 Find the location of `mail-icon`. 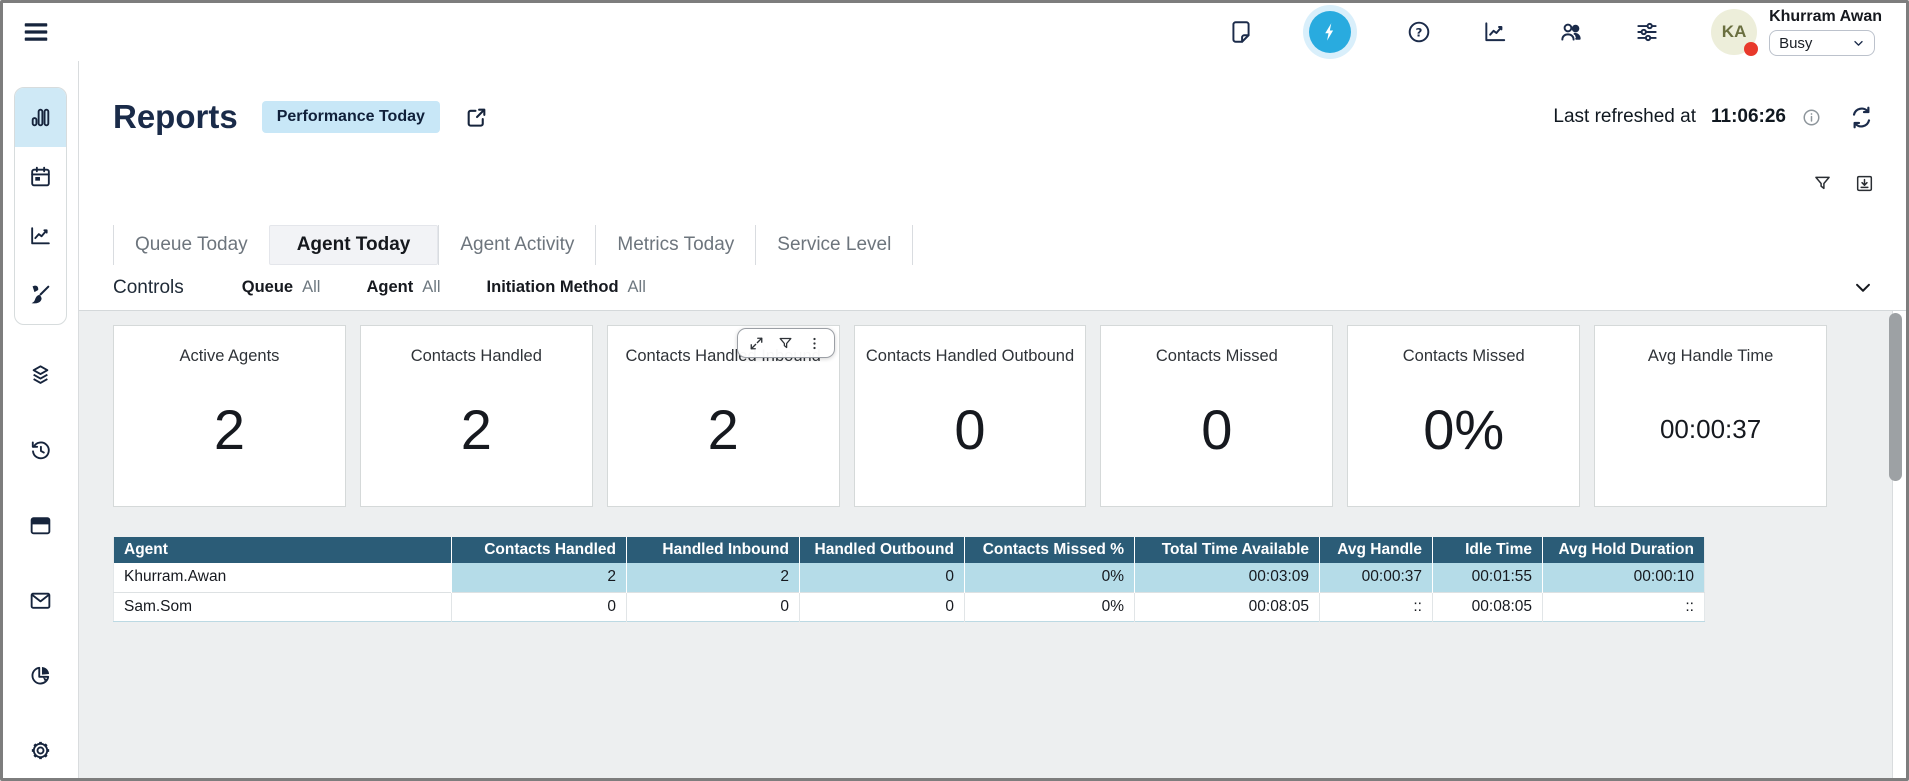

mail-icon is located at coordinates (40, 600).